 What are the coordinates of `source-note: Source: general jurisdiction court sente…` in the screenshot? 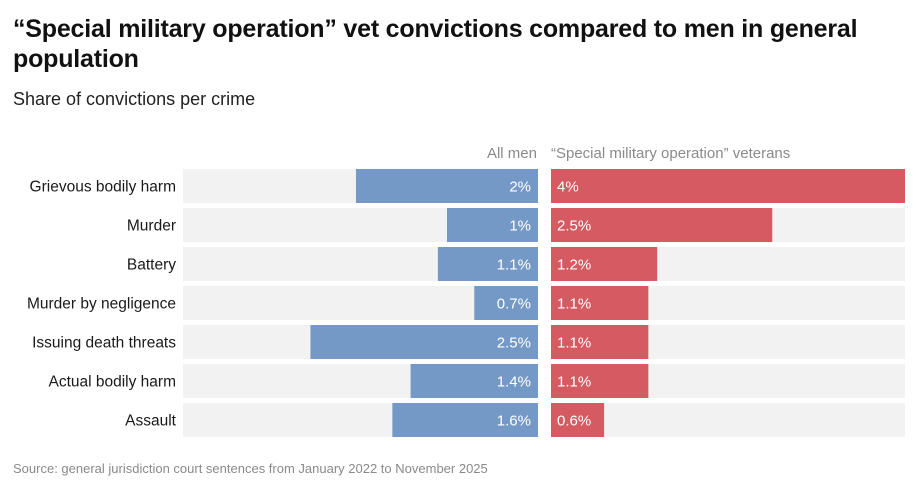 It's located at (250, 468).